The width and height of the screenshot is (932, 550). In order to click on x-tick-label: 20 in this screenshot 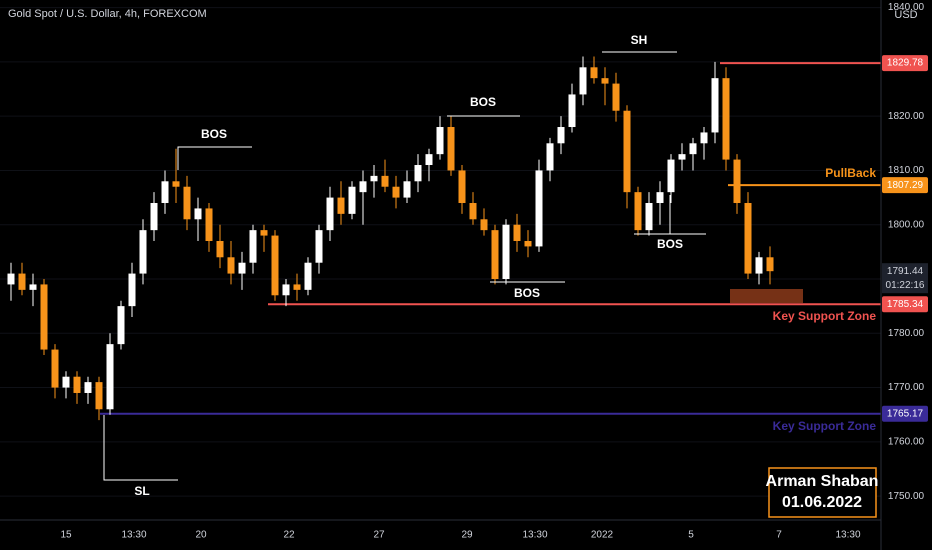, I will do `click(201, 535)`.